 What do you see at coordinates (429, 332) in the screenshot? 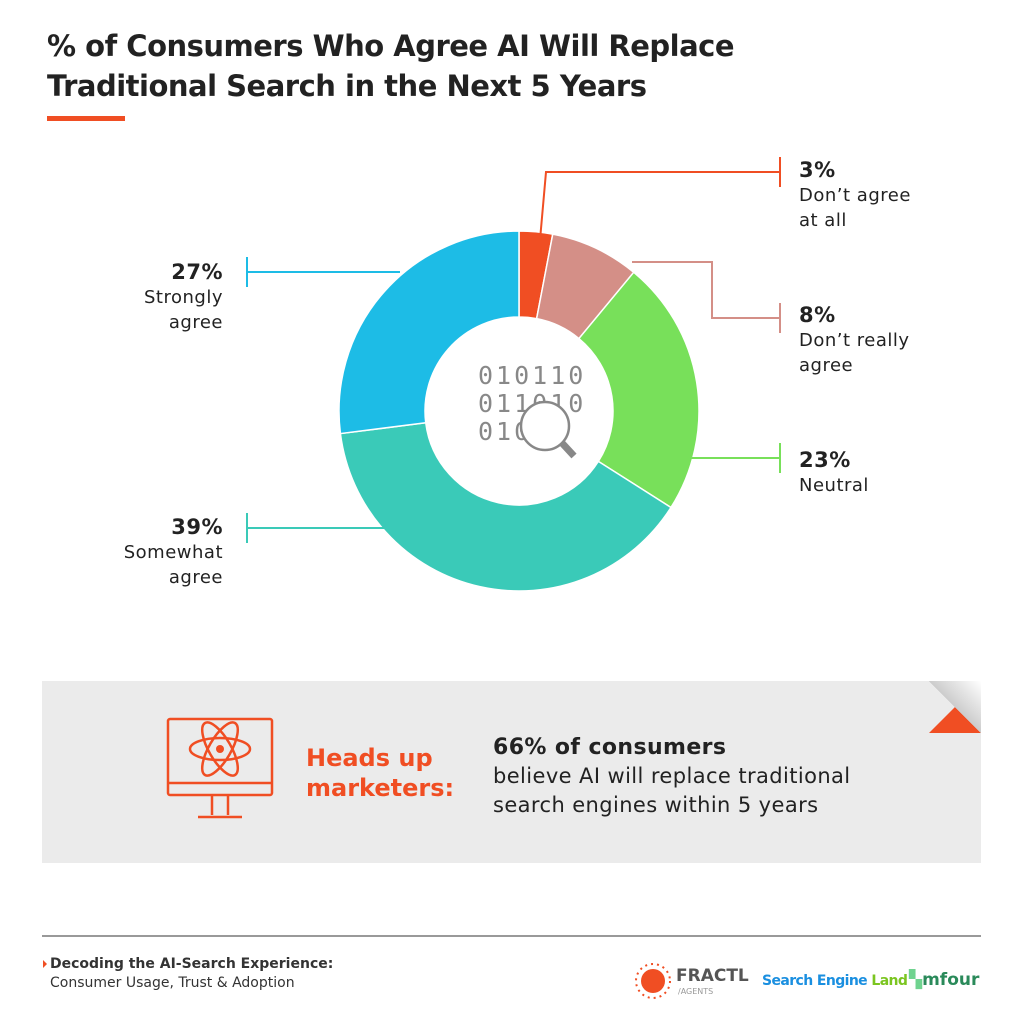
I see `donut-slice-strongly-agree` at bounding box center [429, 332].